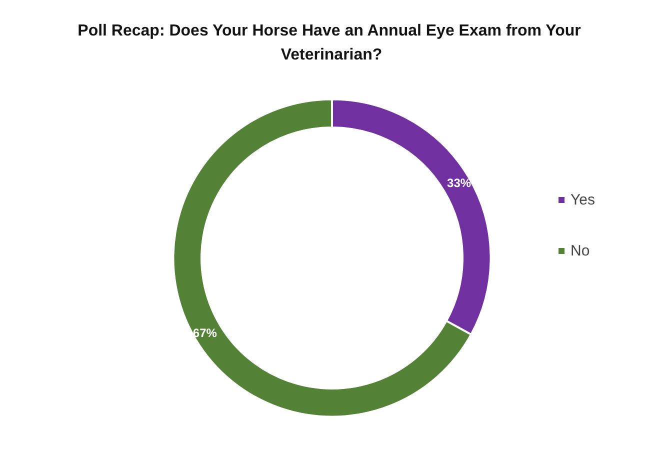 The width and height of the screenshot is (663, 451). Describe the element at coordinates (580, 251) in the screenshot. I see `legend-label: No` at that location.